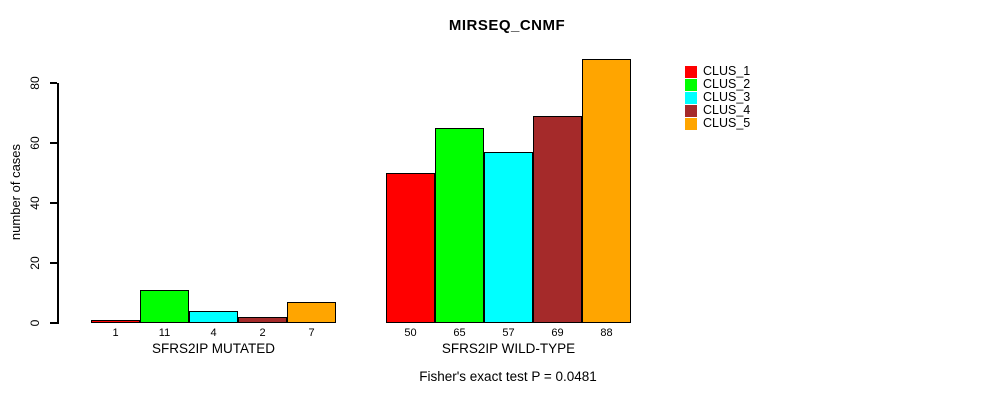  Describe the element at coordinates (727, 97) in the screenshot. I see `legend-label: CLUS_3` at that location.